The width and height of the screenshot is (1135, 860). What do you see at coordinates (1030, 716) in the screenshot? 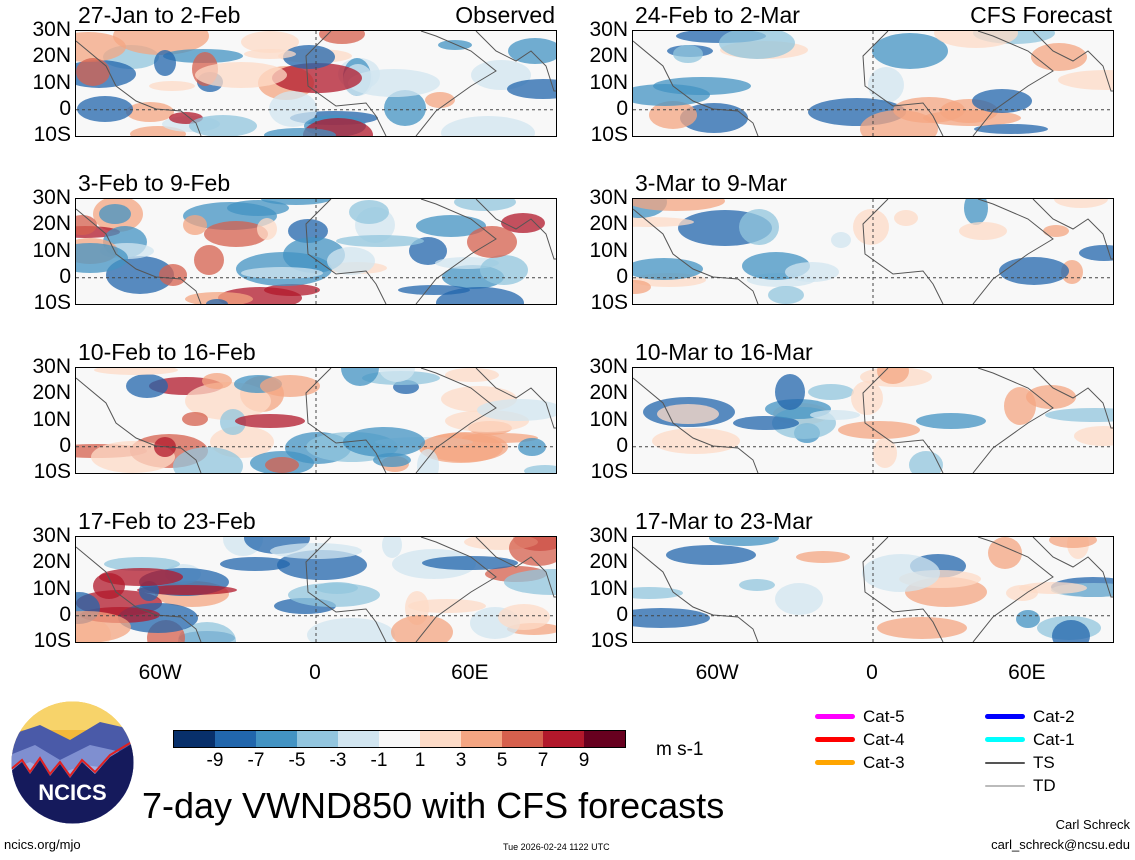
I see `storm-legend-item: Cat-2` at bounding box center [1030, 716].